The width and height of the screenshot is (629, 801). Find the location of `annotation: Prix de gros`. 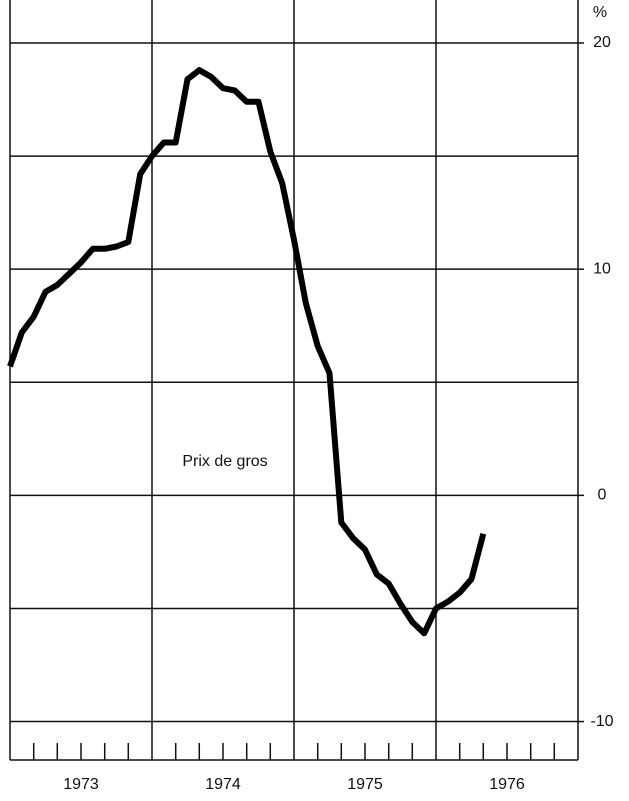

annotation: Prix de gros is located at coordinates (224, 461).